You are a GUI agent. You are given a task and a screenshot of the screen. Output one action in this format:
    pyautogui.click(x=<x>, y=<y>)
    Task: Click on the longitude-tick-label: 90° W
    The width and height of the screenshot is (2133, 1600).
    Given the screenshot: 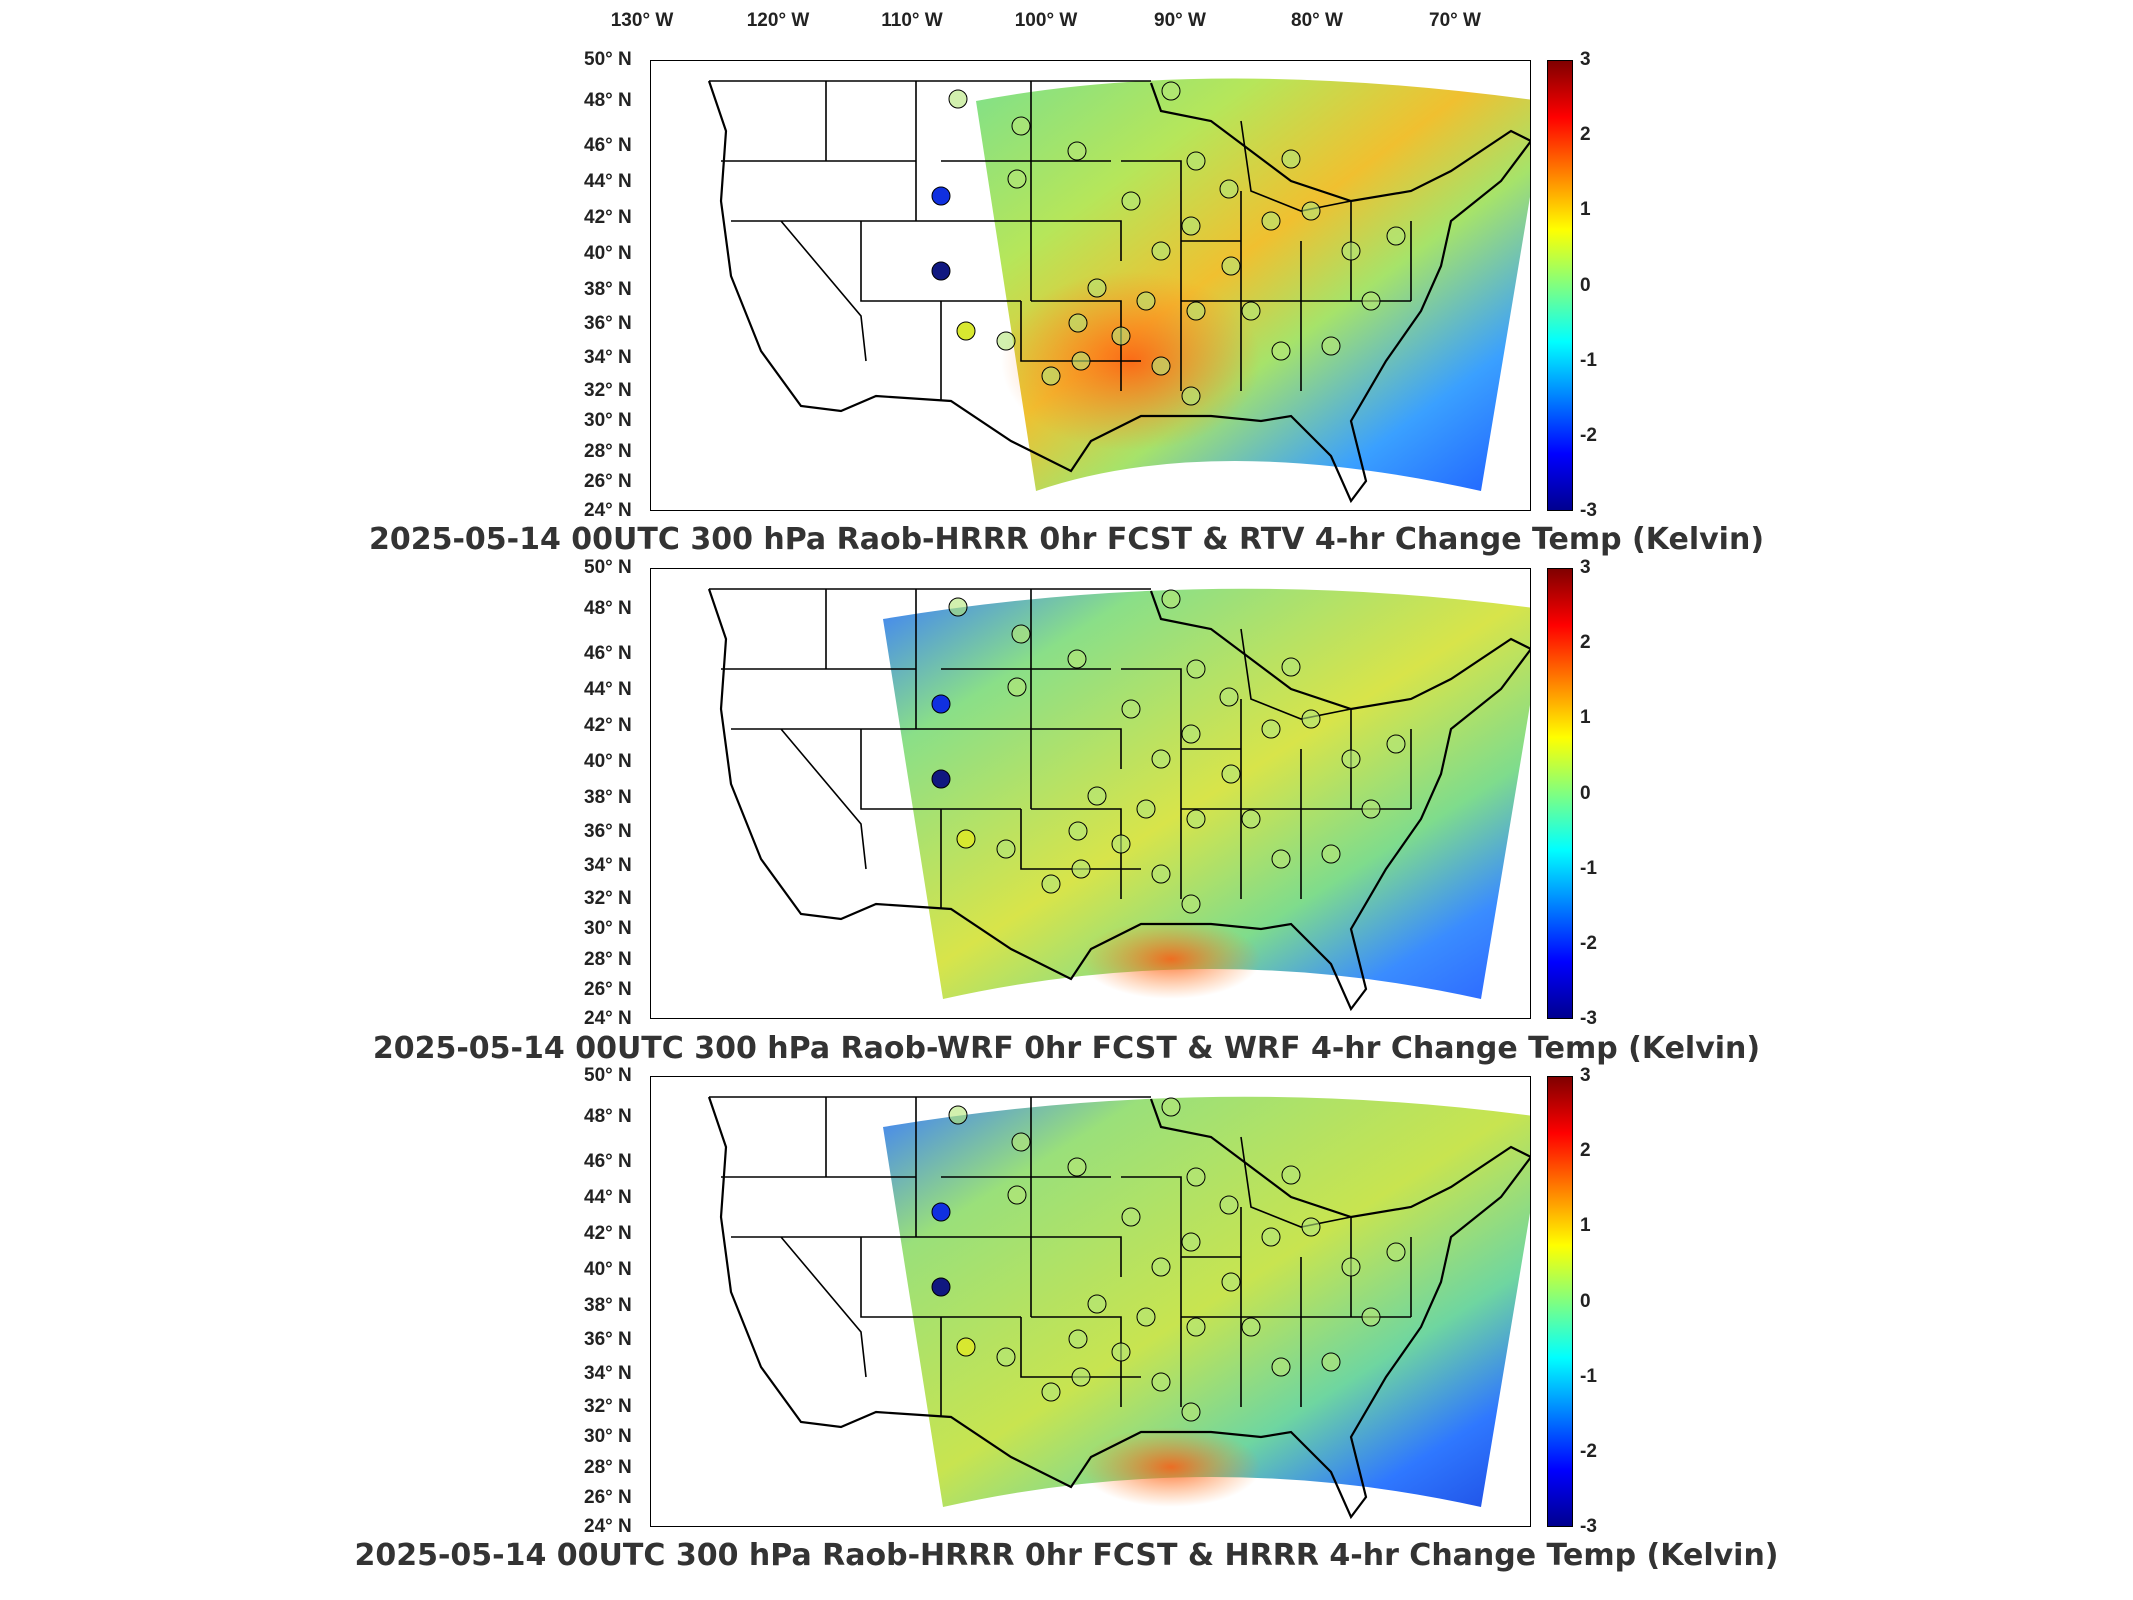 What is the action you would take?
    pyautogui.click(x=1180, y=20)
    